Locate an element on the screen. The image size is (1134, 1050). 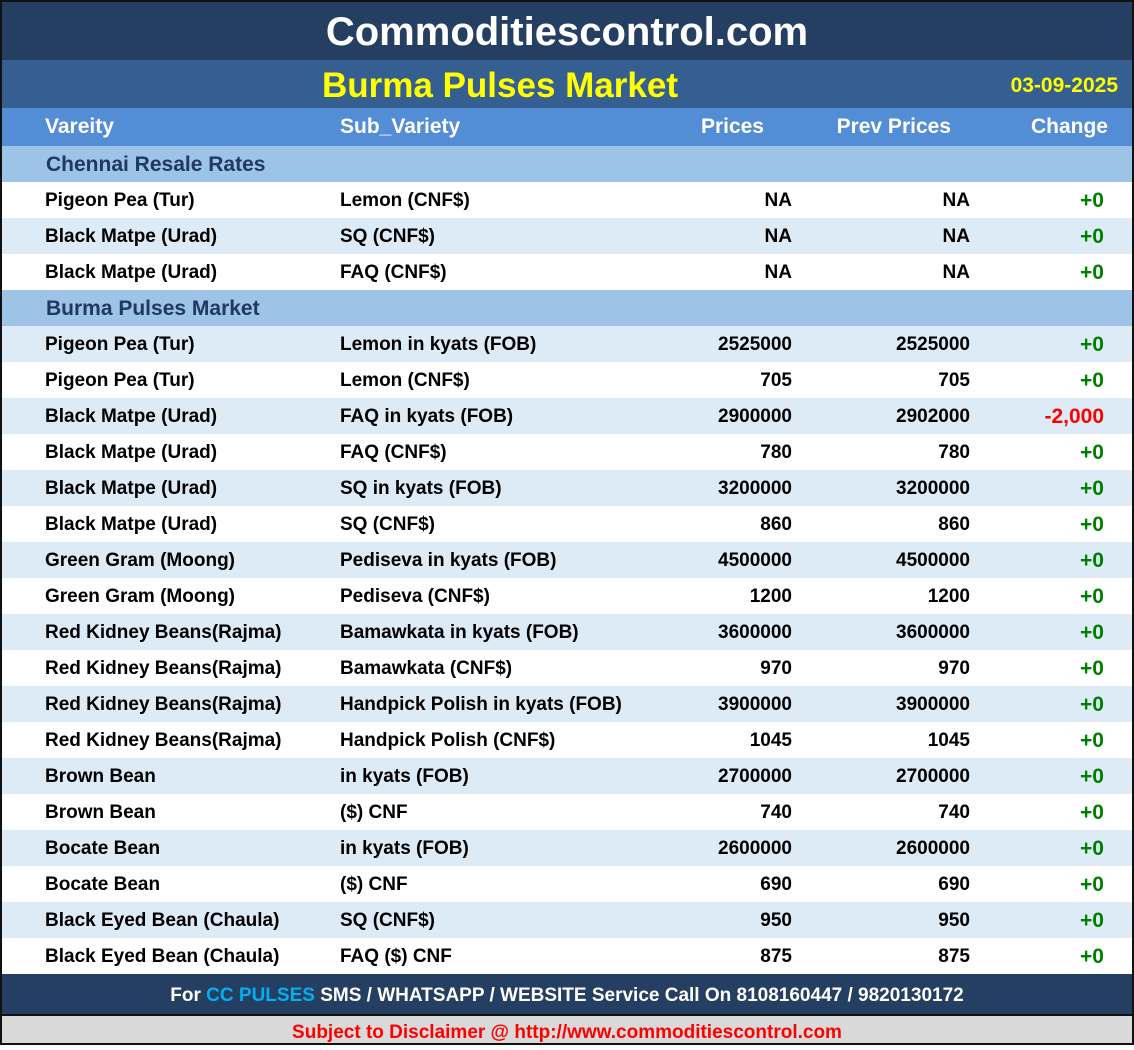
table-row: Pigeon Pea (Tur) Lemon (CNF$) NA NA +0 is located at coordinates (567, 200).